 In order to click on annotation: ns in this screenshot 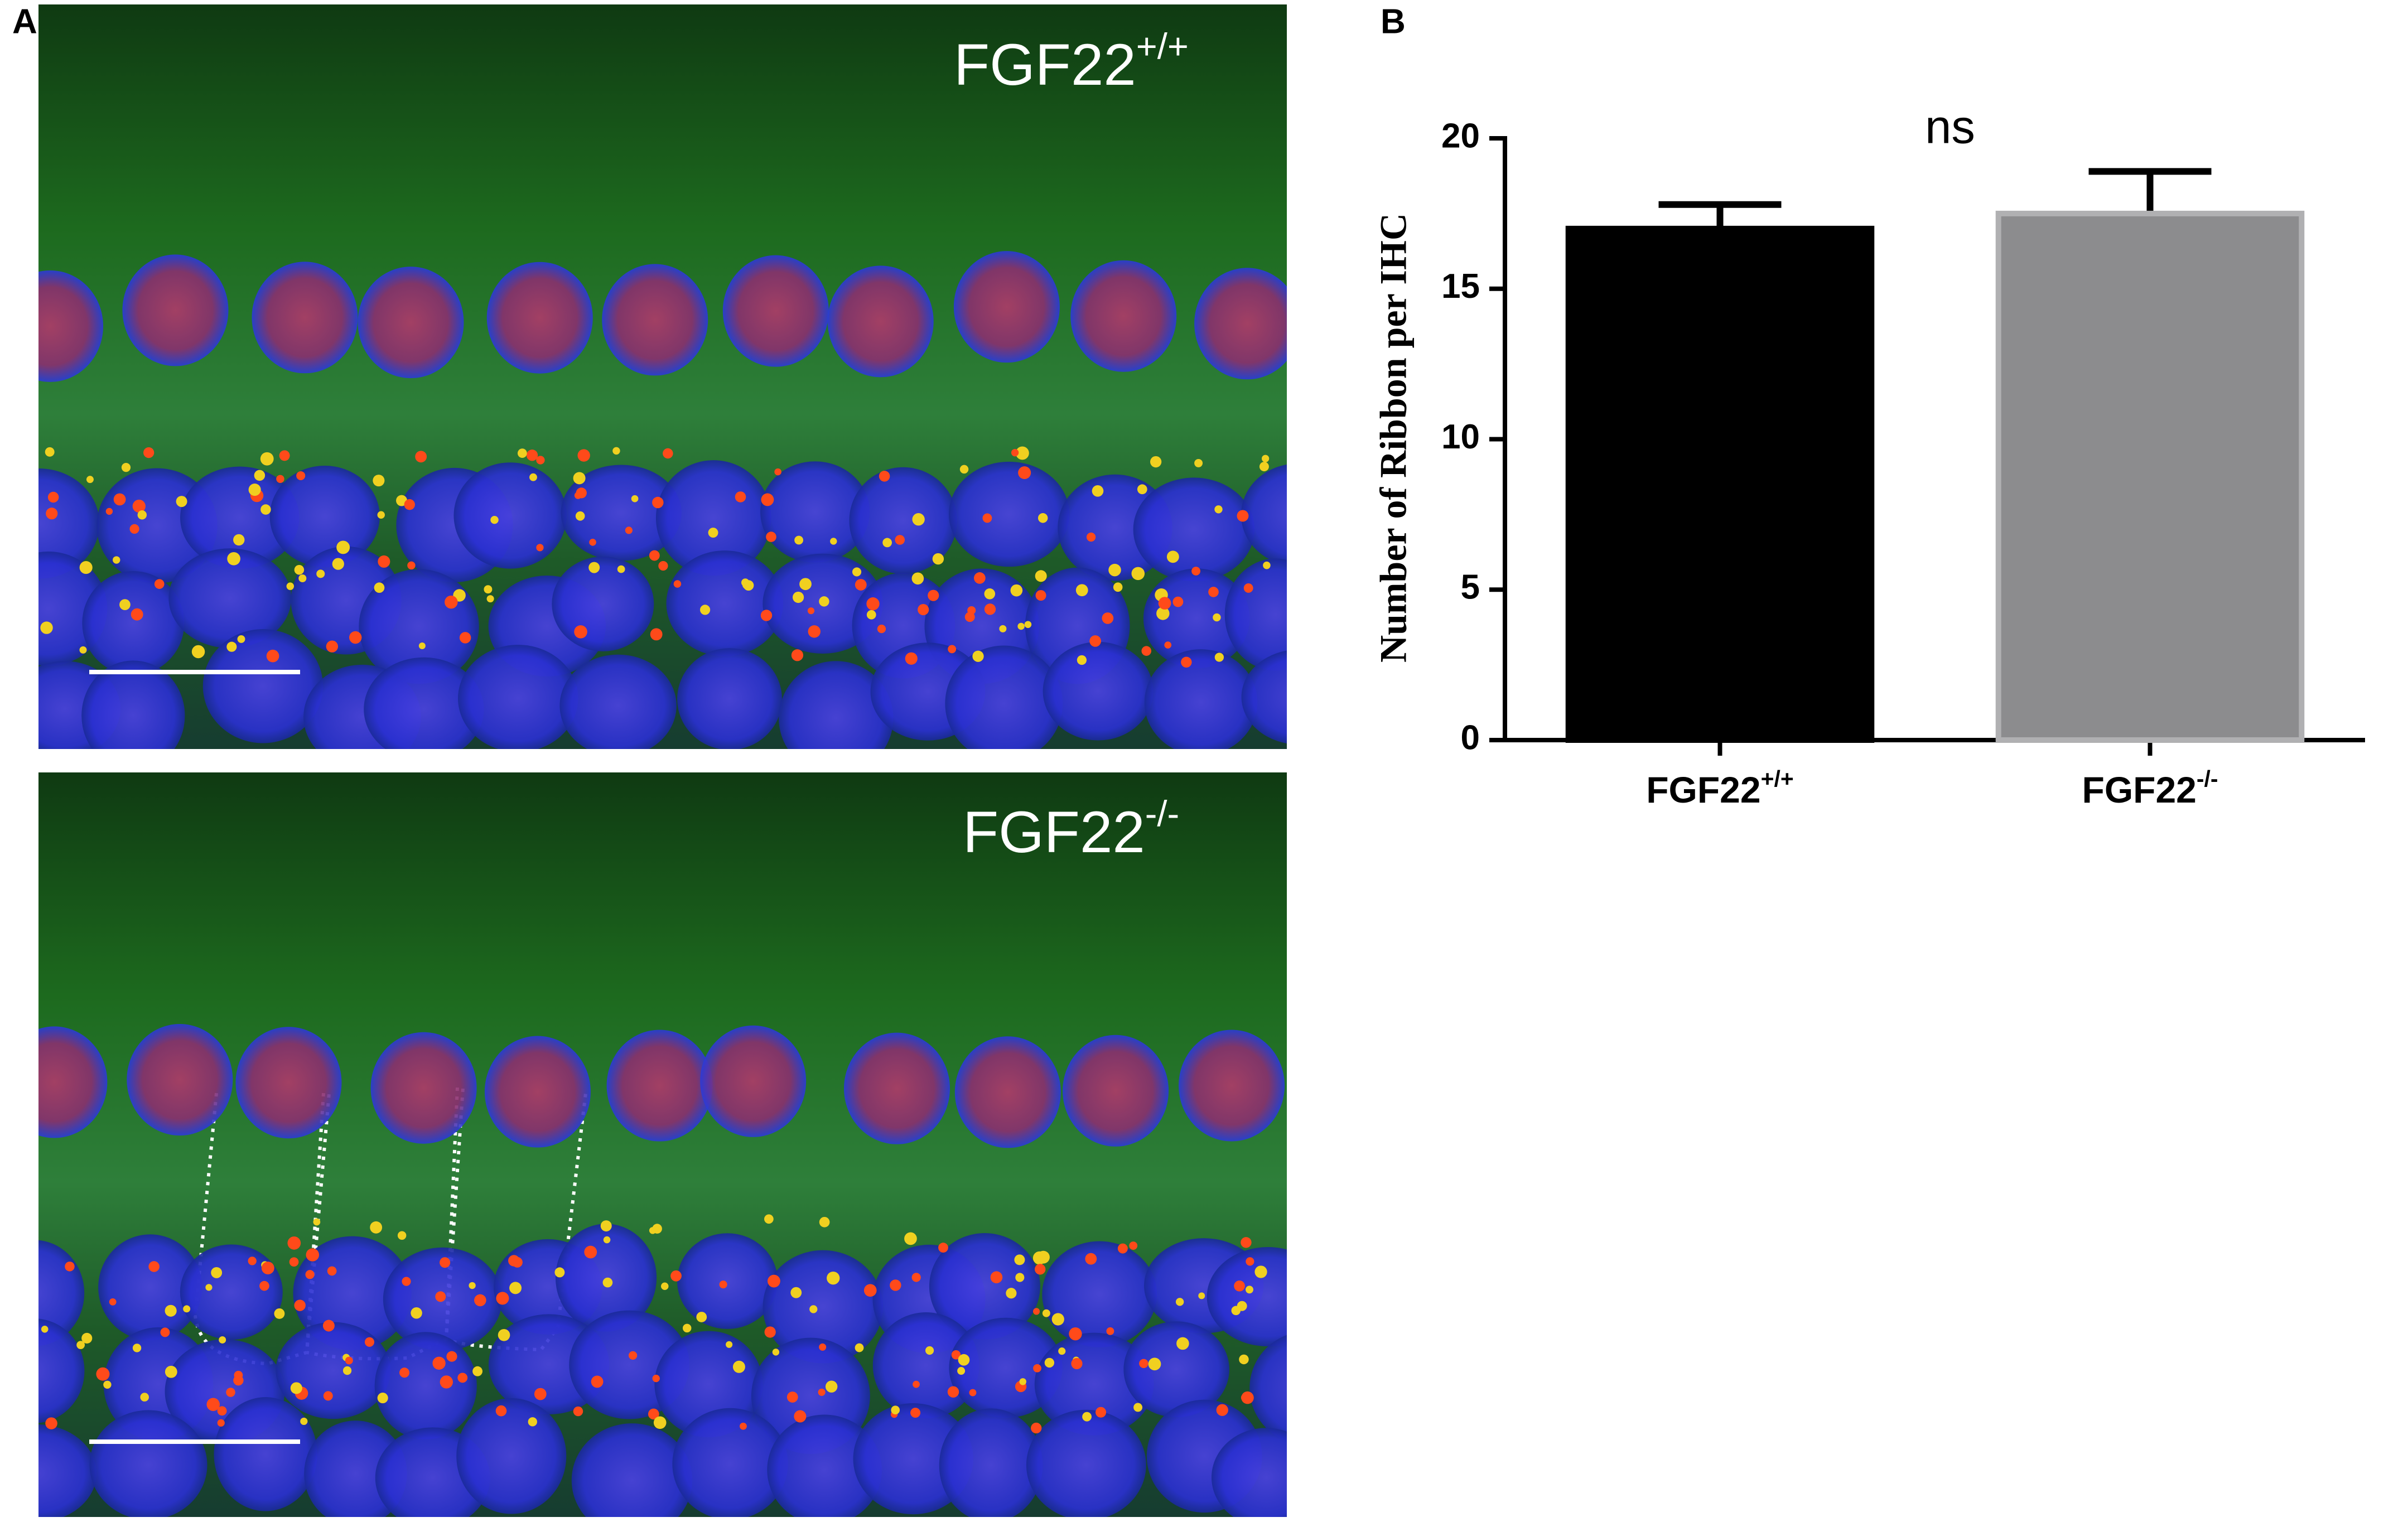, I will do `click(1950, 126)`.